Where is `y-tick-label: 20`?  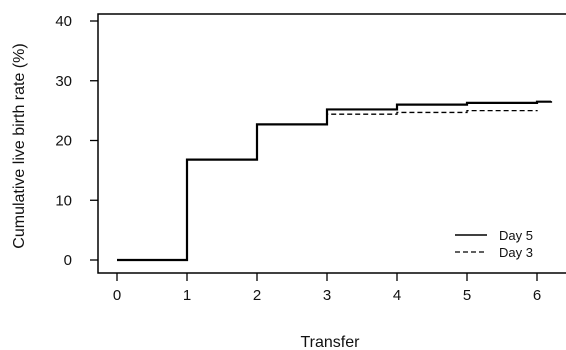 y-tick-label: 20 is located at coordinates (63, 141).